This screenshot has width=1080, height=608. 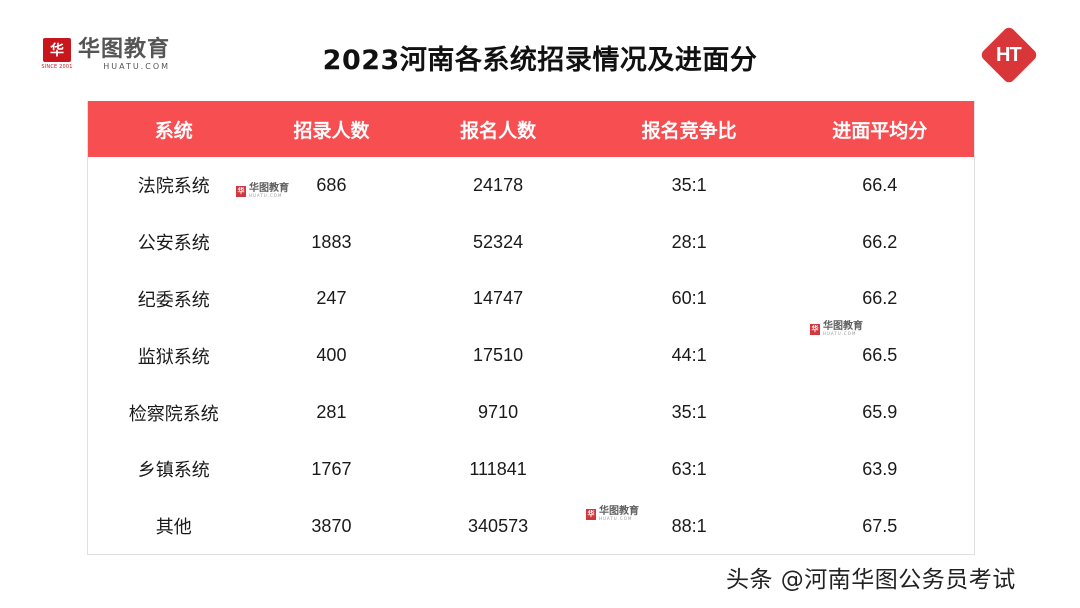 What do you see at coordinates (498, 298) in the screenshot?
I see `cell-applicants: 14747` at bounding box center [498, 298].